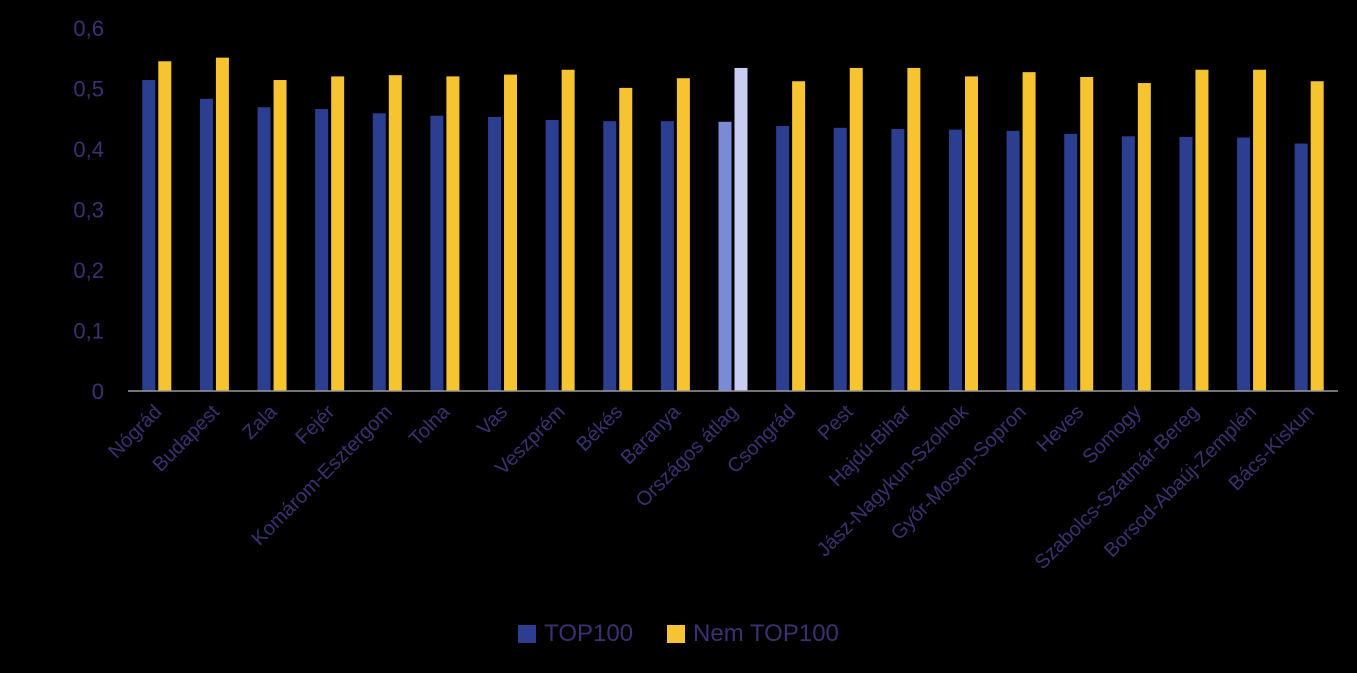 The image size is (1357, 673). Describe the element at coordinates (430, 425) in the screenshot. I see `x-category-label: Tolna` at that location.